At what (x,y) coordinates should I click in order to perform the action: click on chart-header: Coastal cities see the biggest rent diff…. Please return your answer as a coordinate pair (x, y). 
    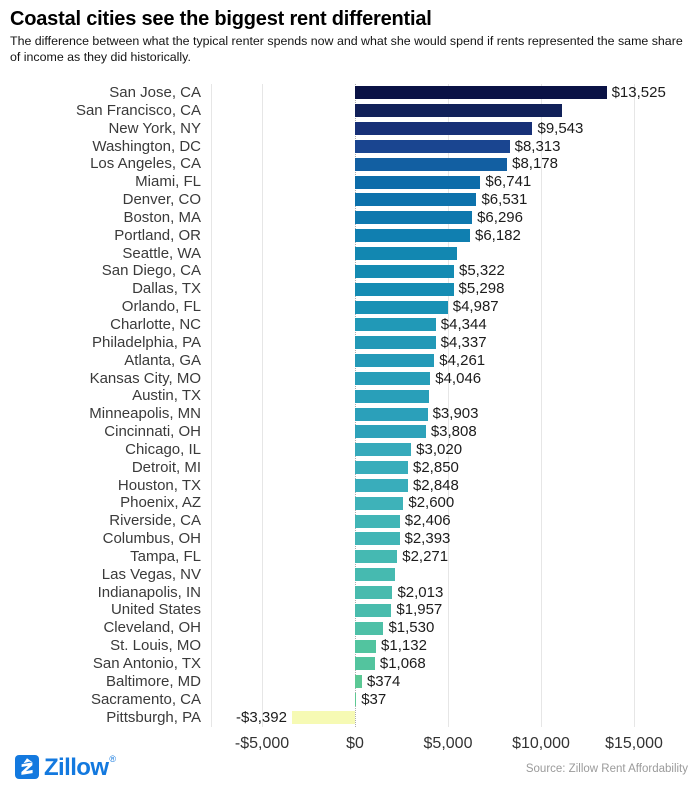
    Looking at the image, I should click on (351, 37).